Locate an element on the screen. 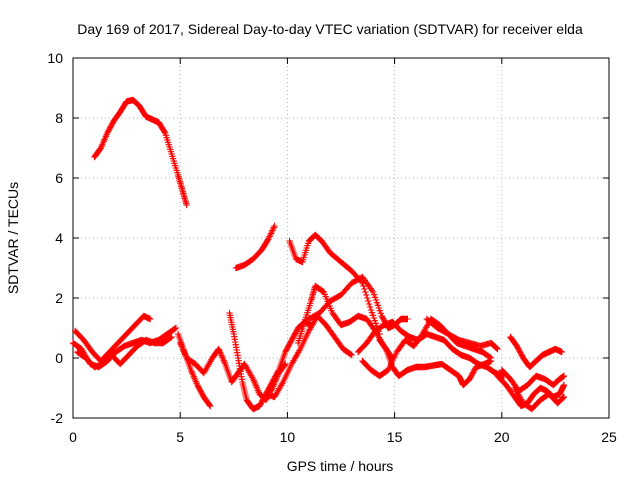 The height and width of the screenshot is (480, 640). x-tick-label: 25 is located at coordinates (609, 437).